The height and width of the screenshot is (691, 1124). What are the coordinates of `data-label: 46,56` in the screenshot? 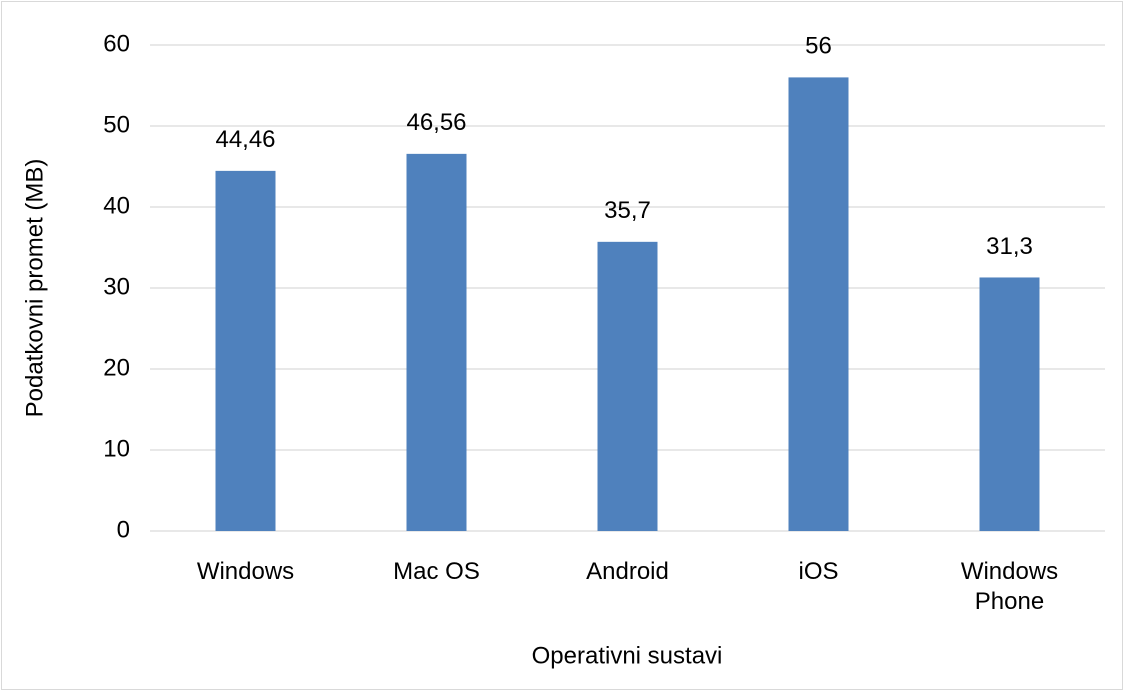 It's located at (436, 122).